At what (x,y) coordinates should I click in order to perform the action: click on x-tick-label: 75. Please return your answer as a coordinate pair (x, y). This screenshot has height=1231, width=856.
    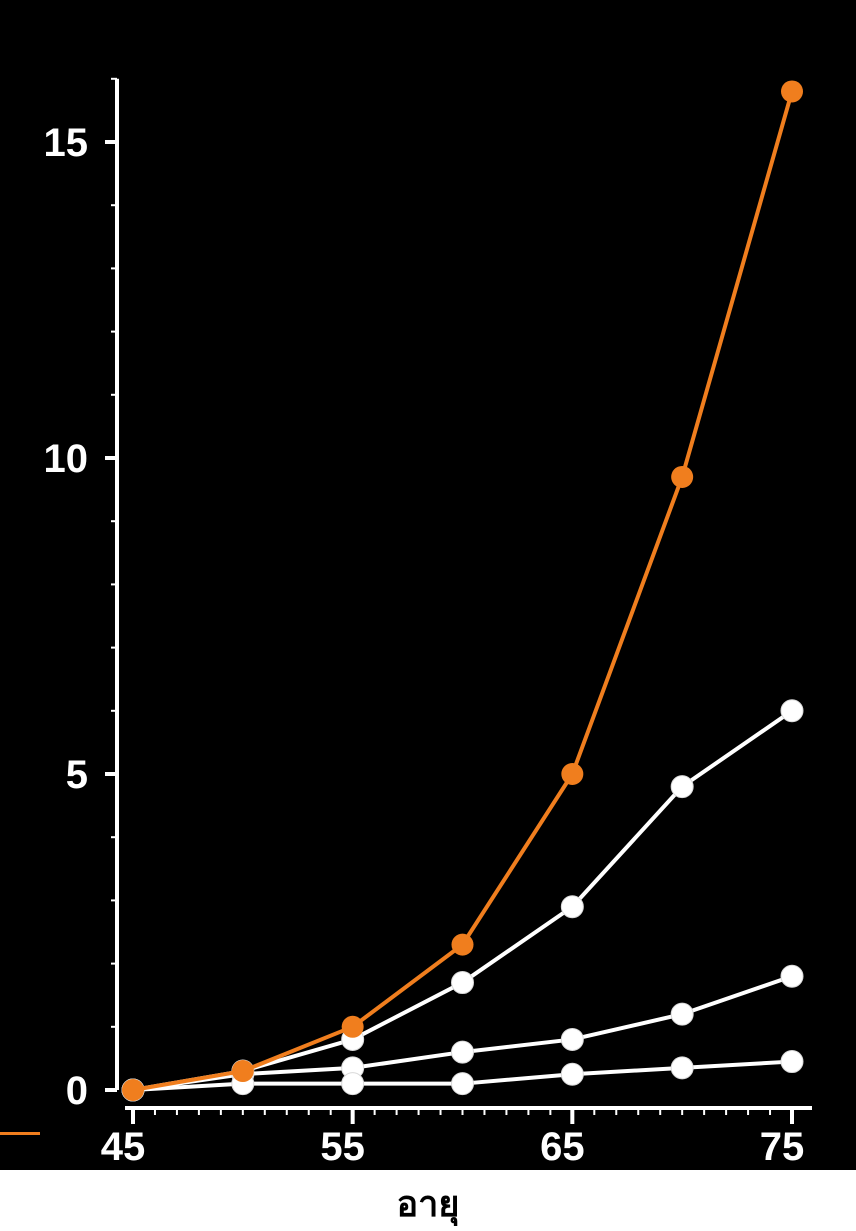
    Looking at the image, I should click on (782, 1147).